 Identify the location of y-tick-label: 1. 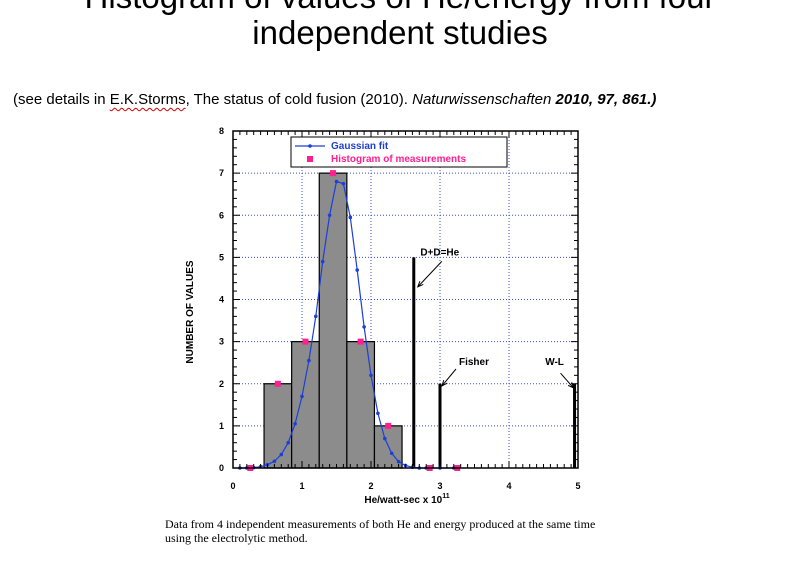
(221, 426).